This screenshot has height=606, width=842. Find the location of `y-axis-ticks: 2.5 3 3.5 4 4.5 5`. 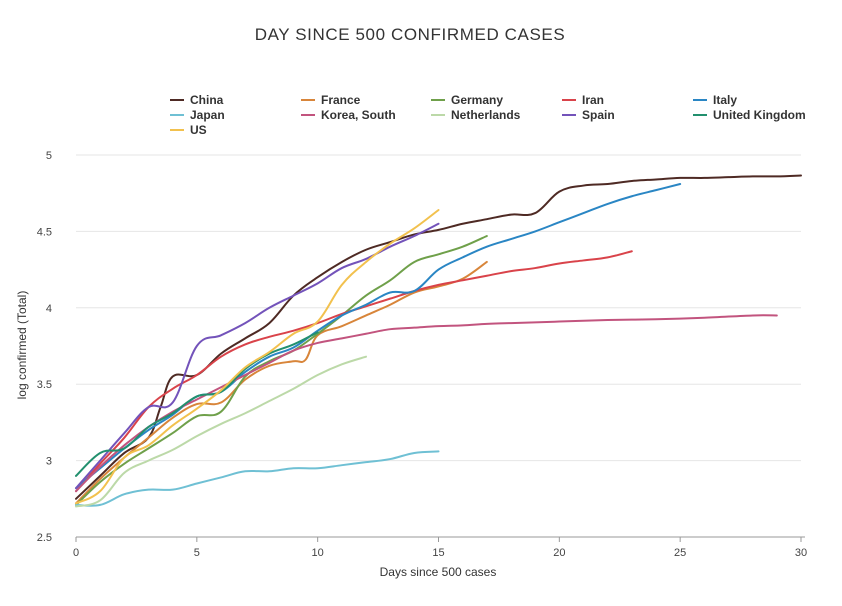

y-axis-ticks: 2.5 3 3.5 4 4.5 5 is located at coordinates (44, 347).